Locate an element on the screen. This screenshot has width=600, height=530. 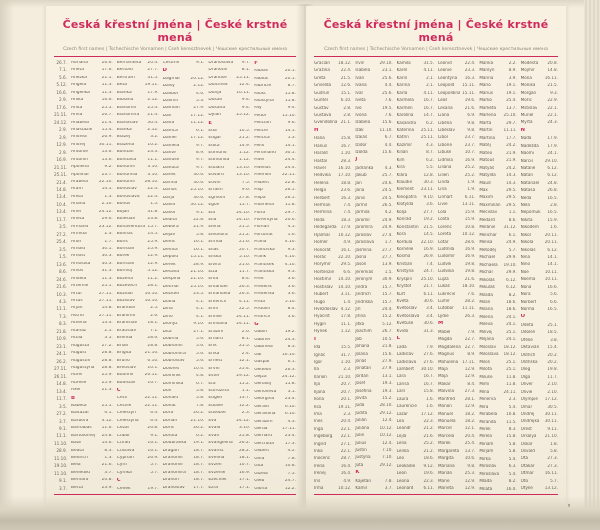
entry-name: Miluše is located at coordinates (486, 376).